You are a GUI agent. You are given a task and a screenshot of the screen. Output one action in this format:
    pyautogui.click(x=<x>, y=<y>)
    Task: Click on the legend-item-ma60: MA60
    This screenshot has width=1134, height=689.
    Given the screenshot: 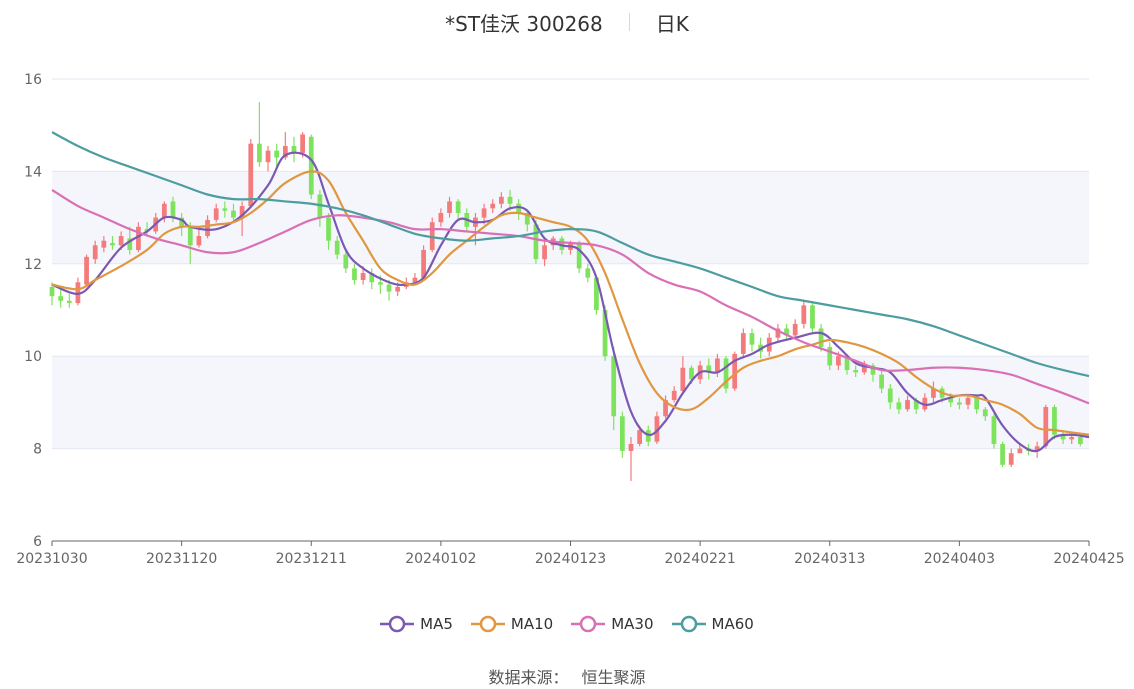 What is the action you would take?
    pyautogui.click(x=712, y=624)
    